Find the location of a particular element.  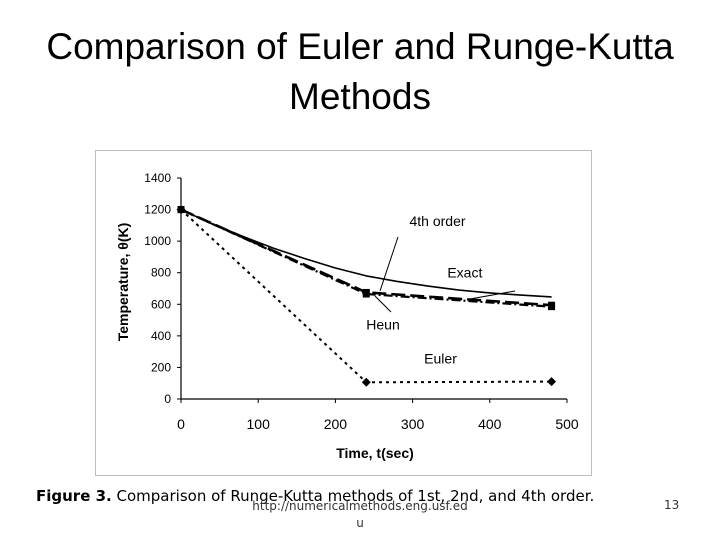

y-axis-label: Temperature, θ(K) is located at coordinates (123, 282).